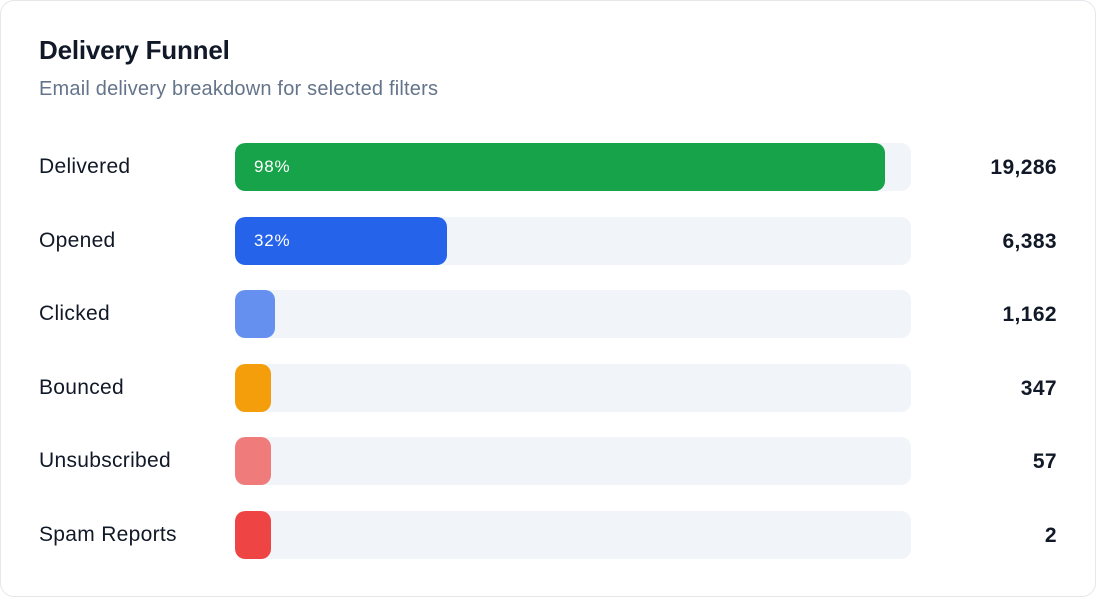 The image size is (1096, 597). What do you see at coordinates (74, 314) in the screenshot?
I see `category-label: Clicked` at bounding box center [74, 314].